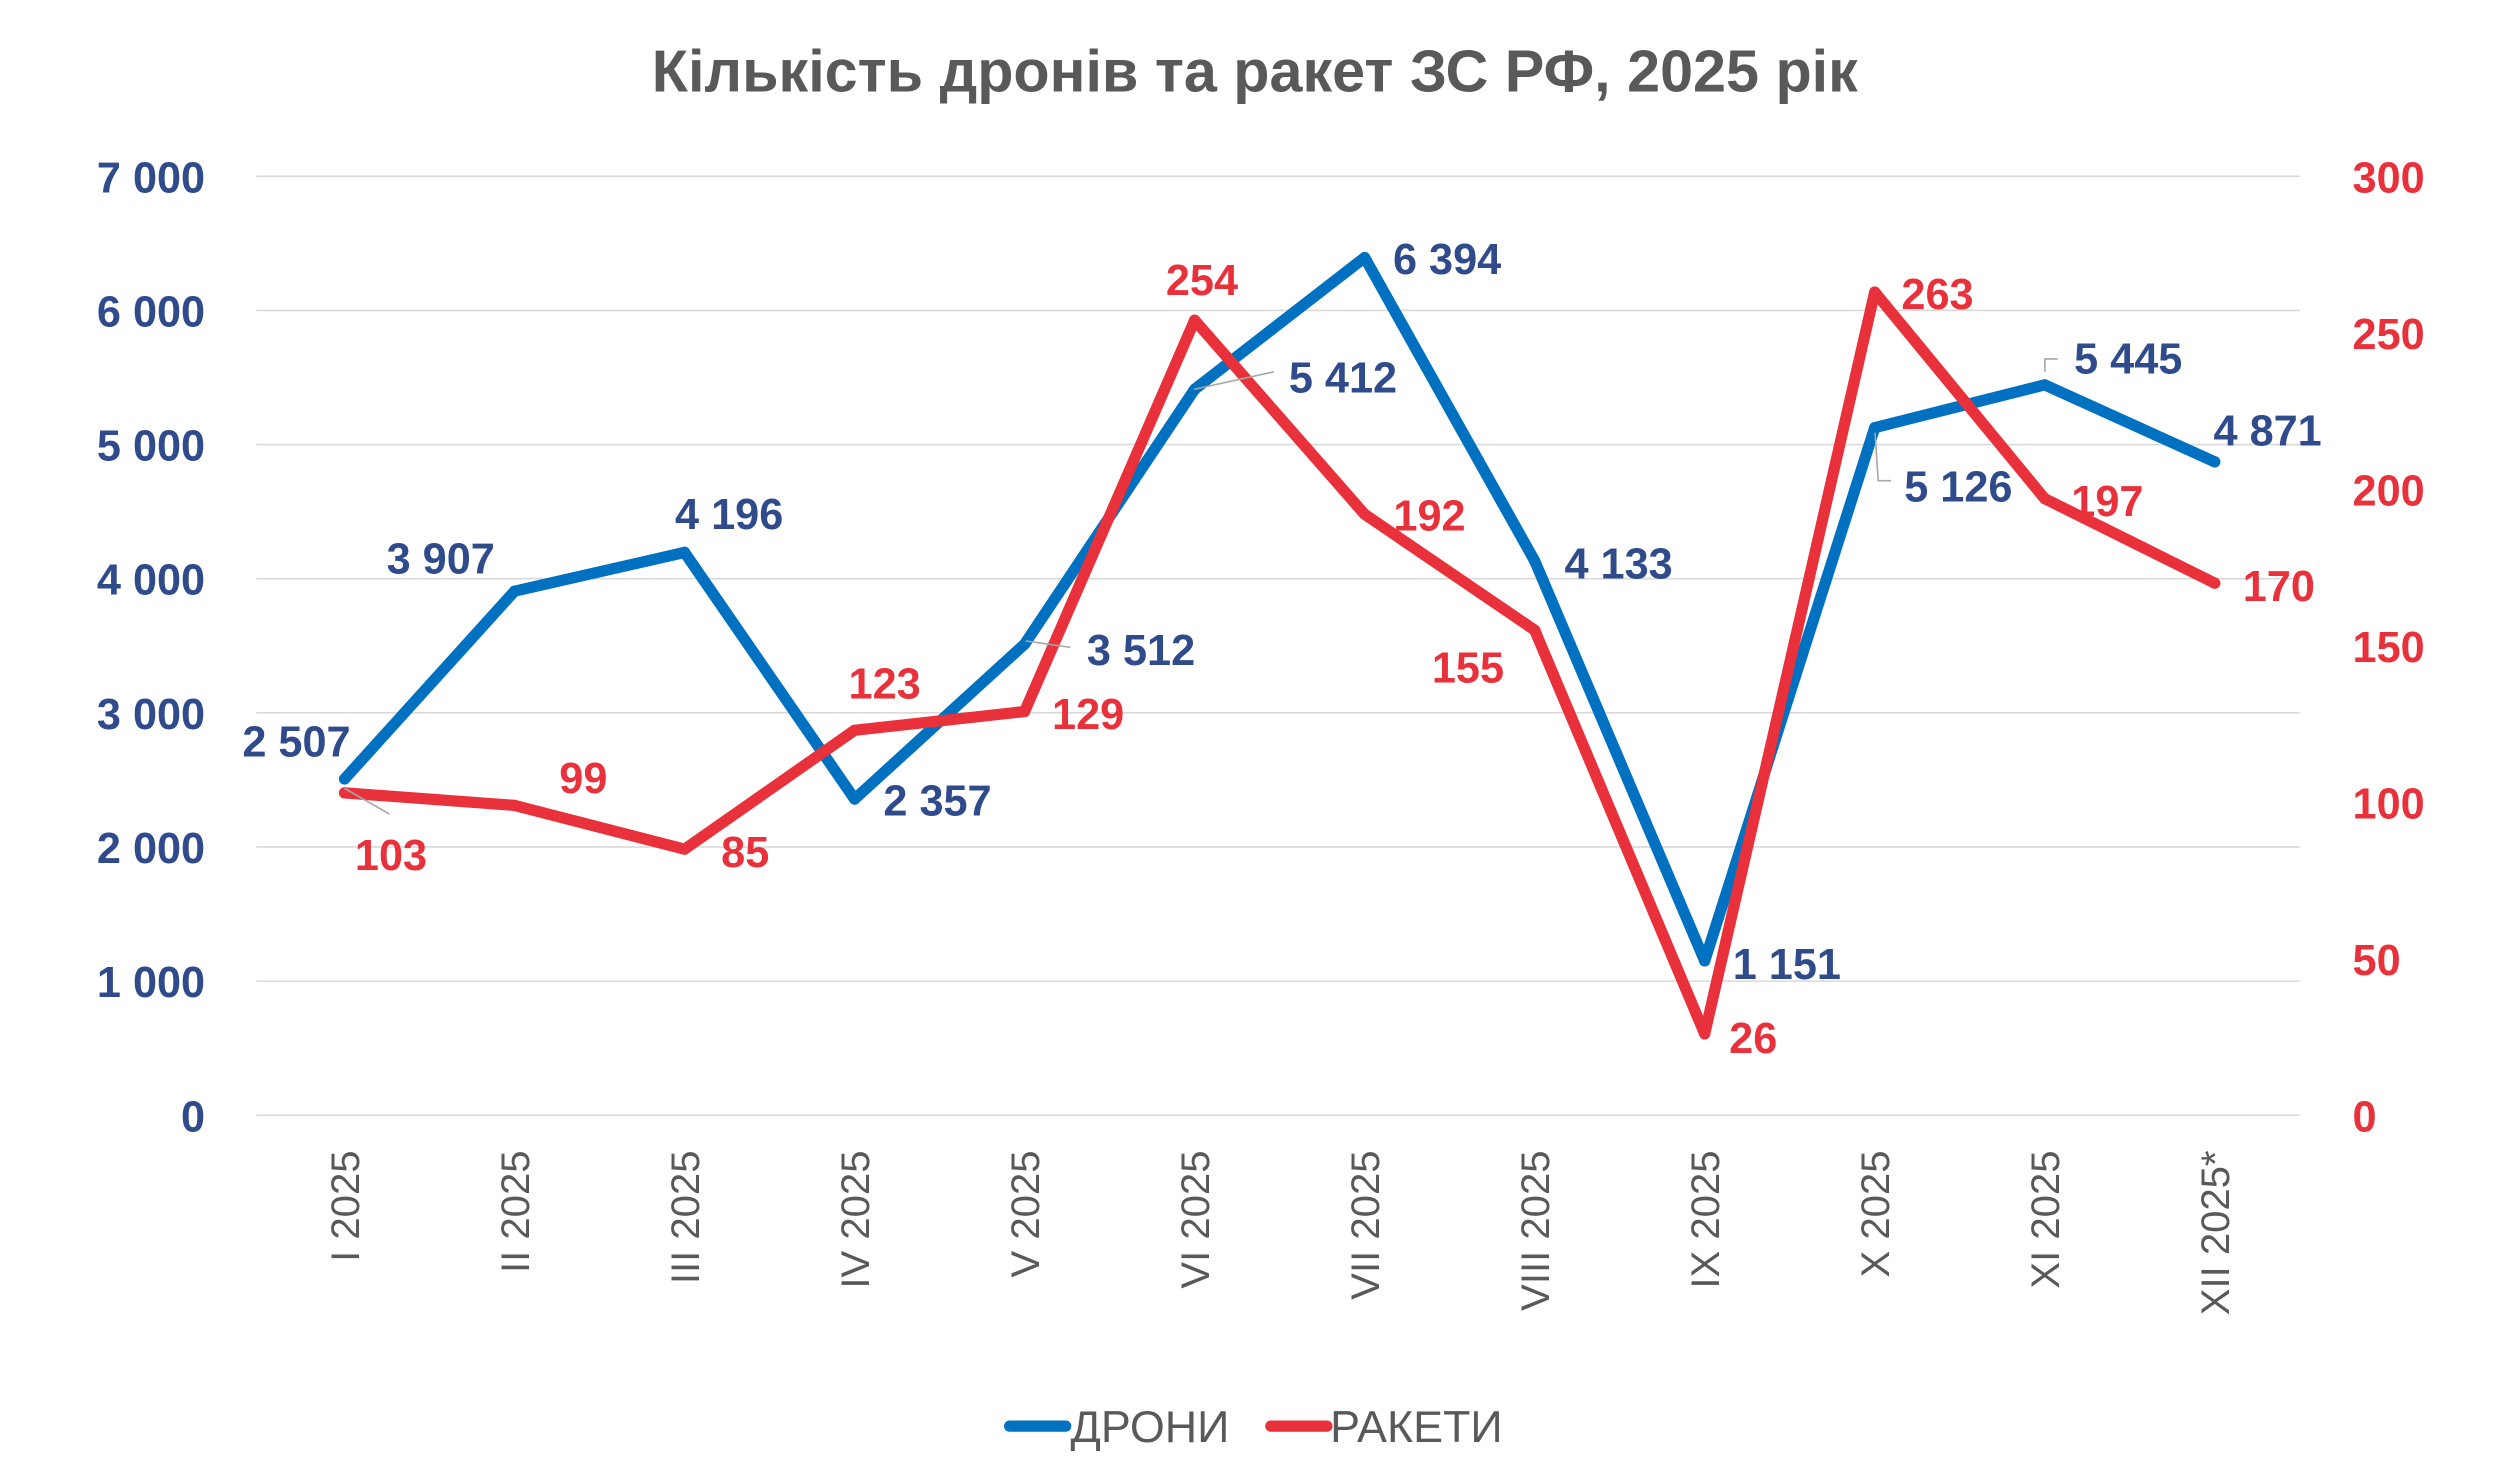  Describe the element at coordinates (193, 1117) in the screenshot. I see `y-left-tick-label: 0` at that location.